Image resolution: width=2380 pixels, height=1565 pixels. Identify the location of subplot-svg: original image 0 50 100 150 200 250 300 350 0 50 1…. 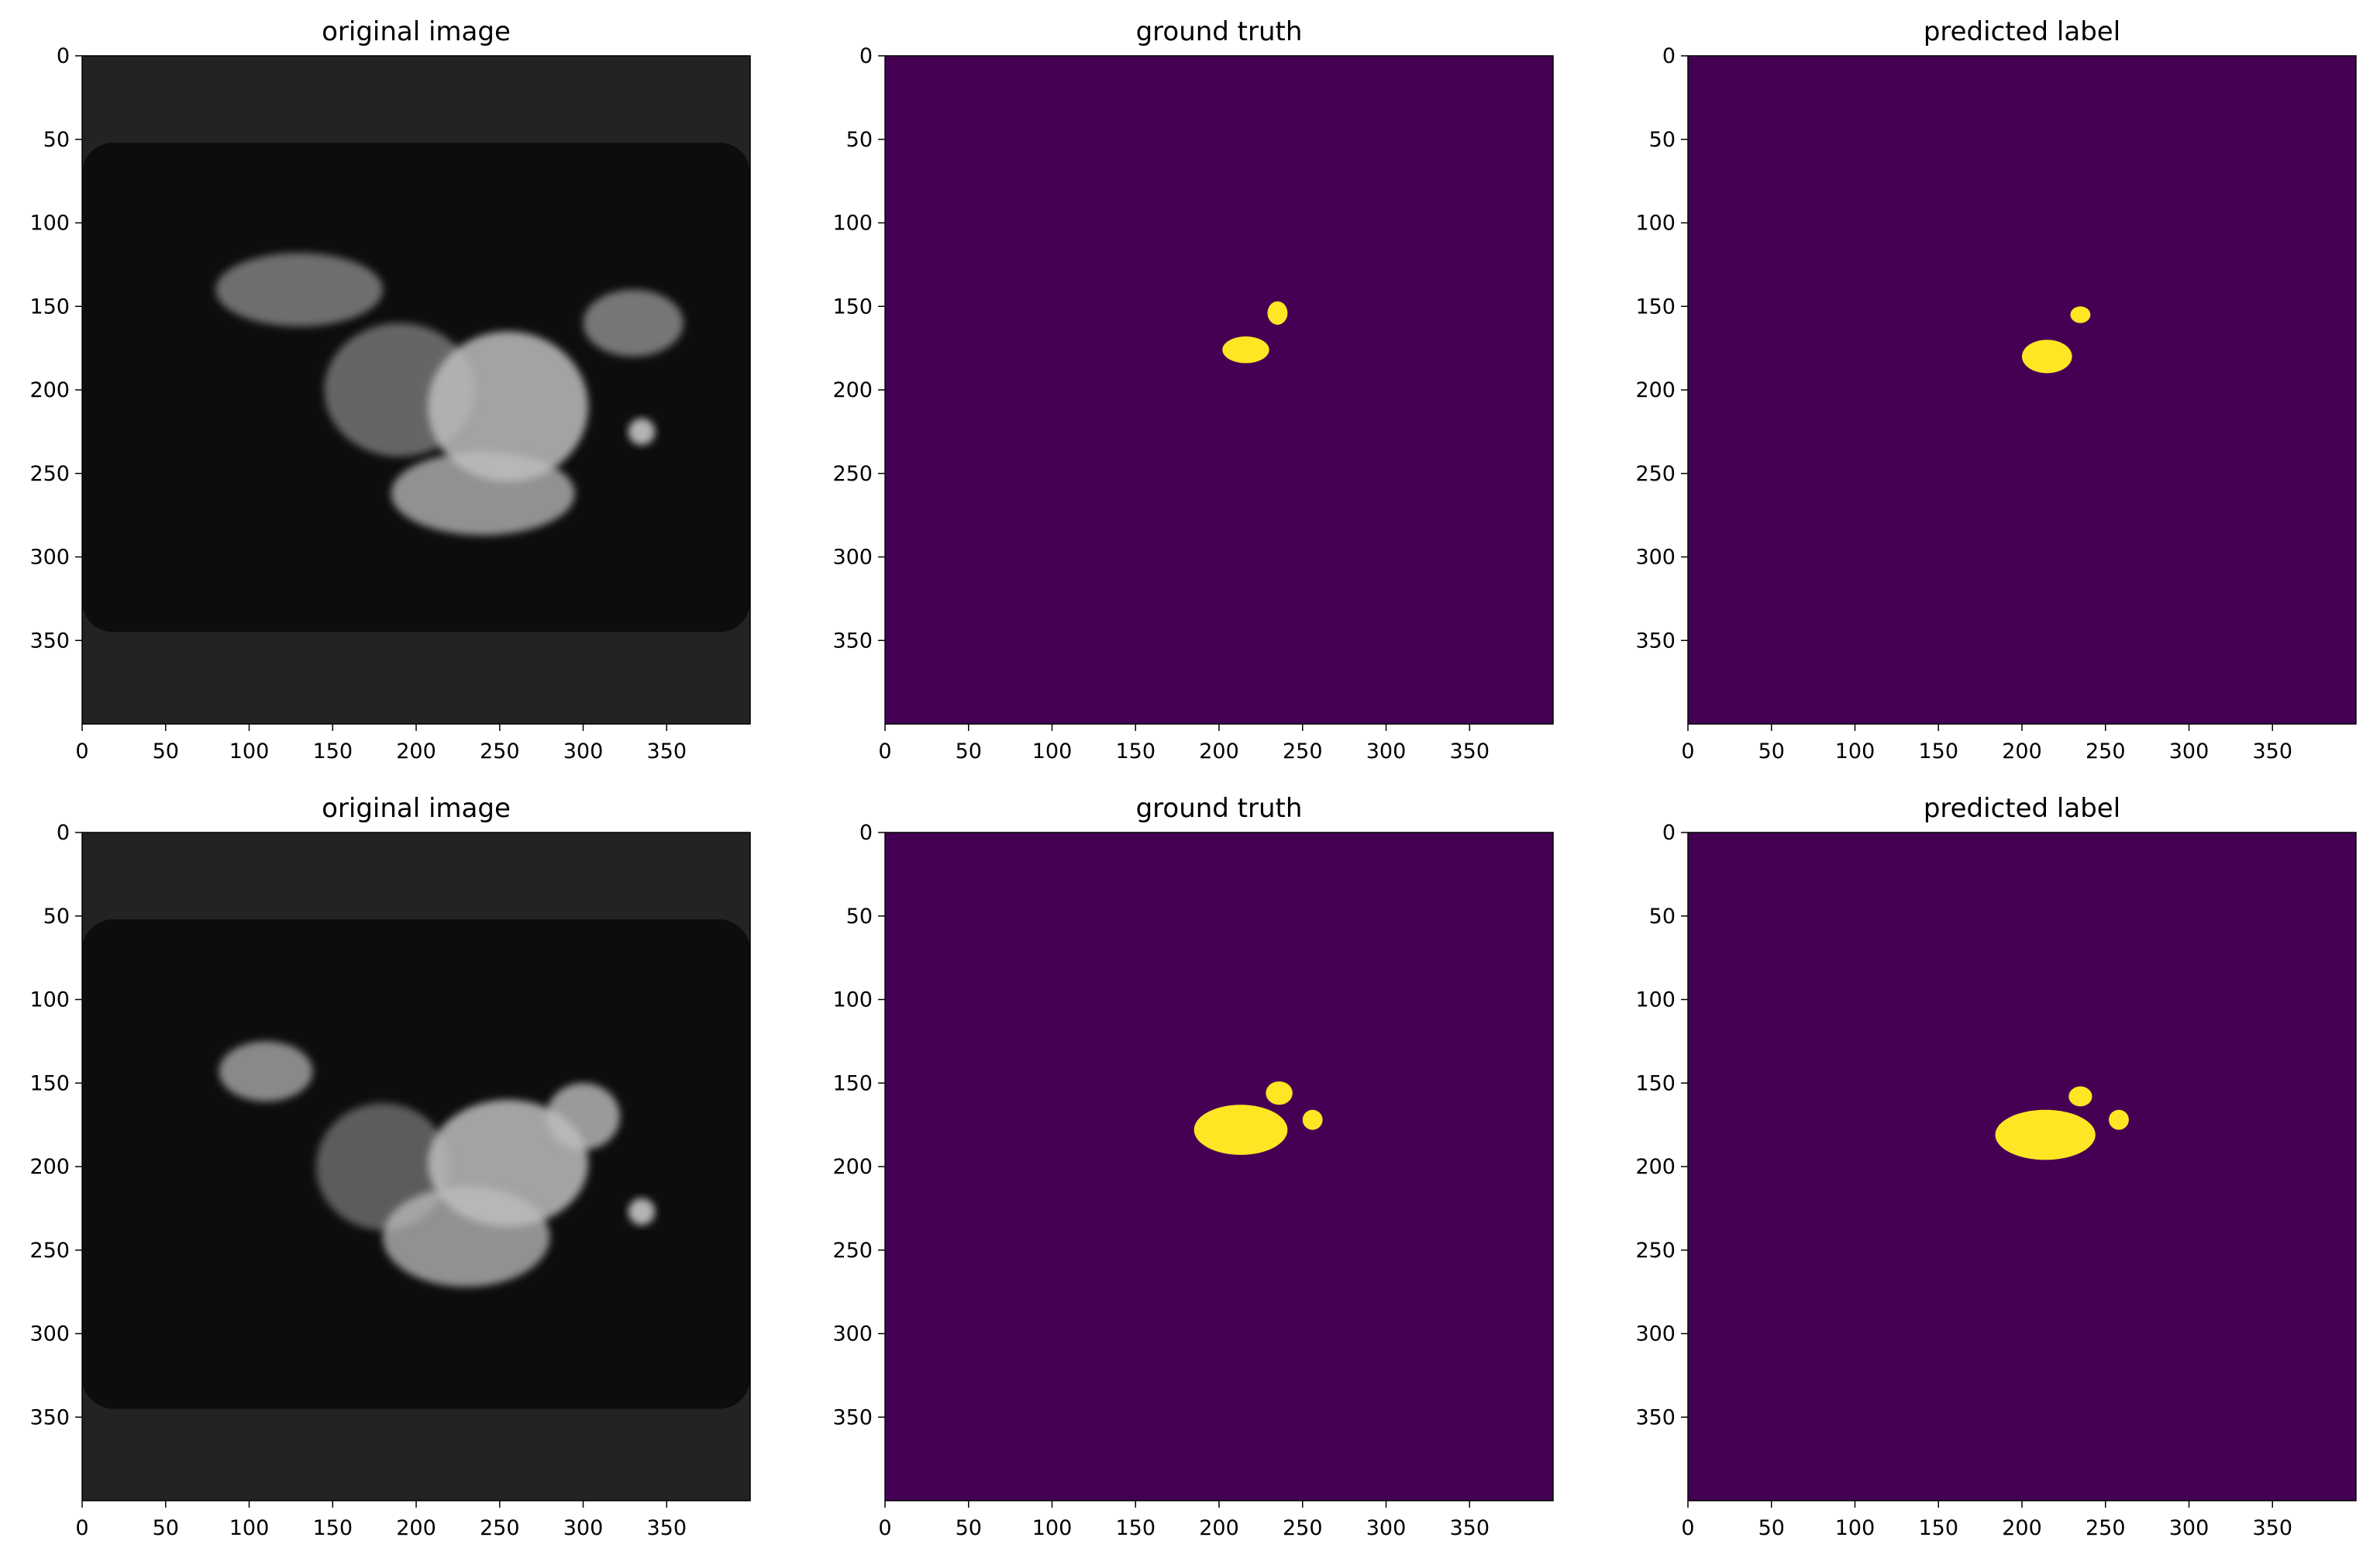
(390, 1166).